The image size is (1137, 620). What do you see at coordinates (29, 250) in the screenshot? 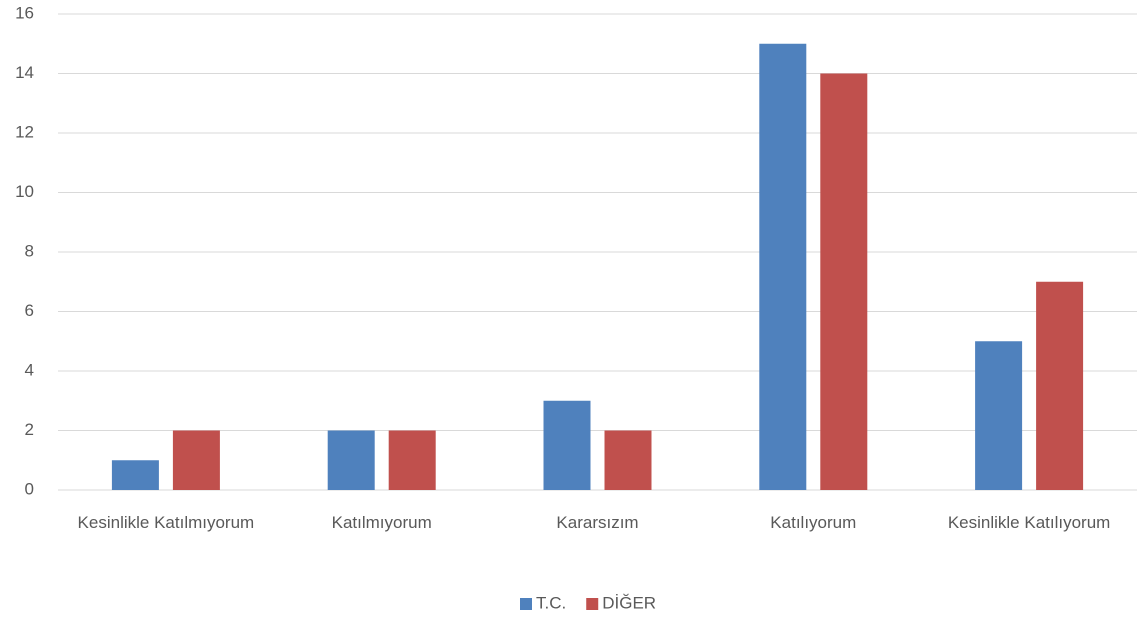
I see `y-tick-label: 8` at bounding box center [29, 250].